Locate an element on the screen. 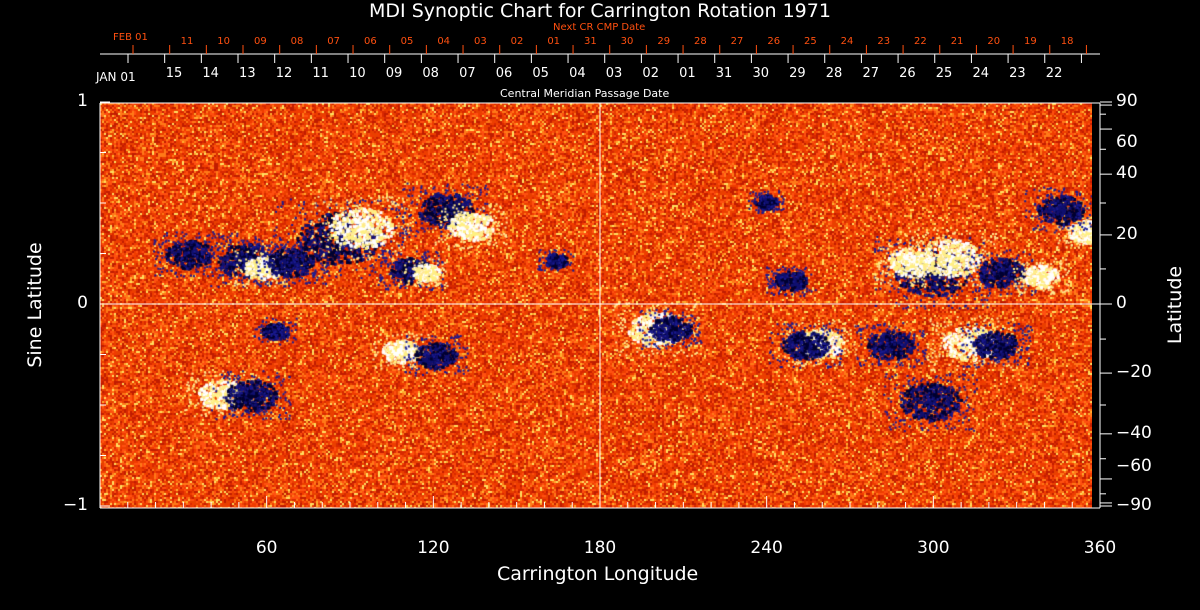  next-cr-date-label: 24 is located at coordinates (847, 41).